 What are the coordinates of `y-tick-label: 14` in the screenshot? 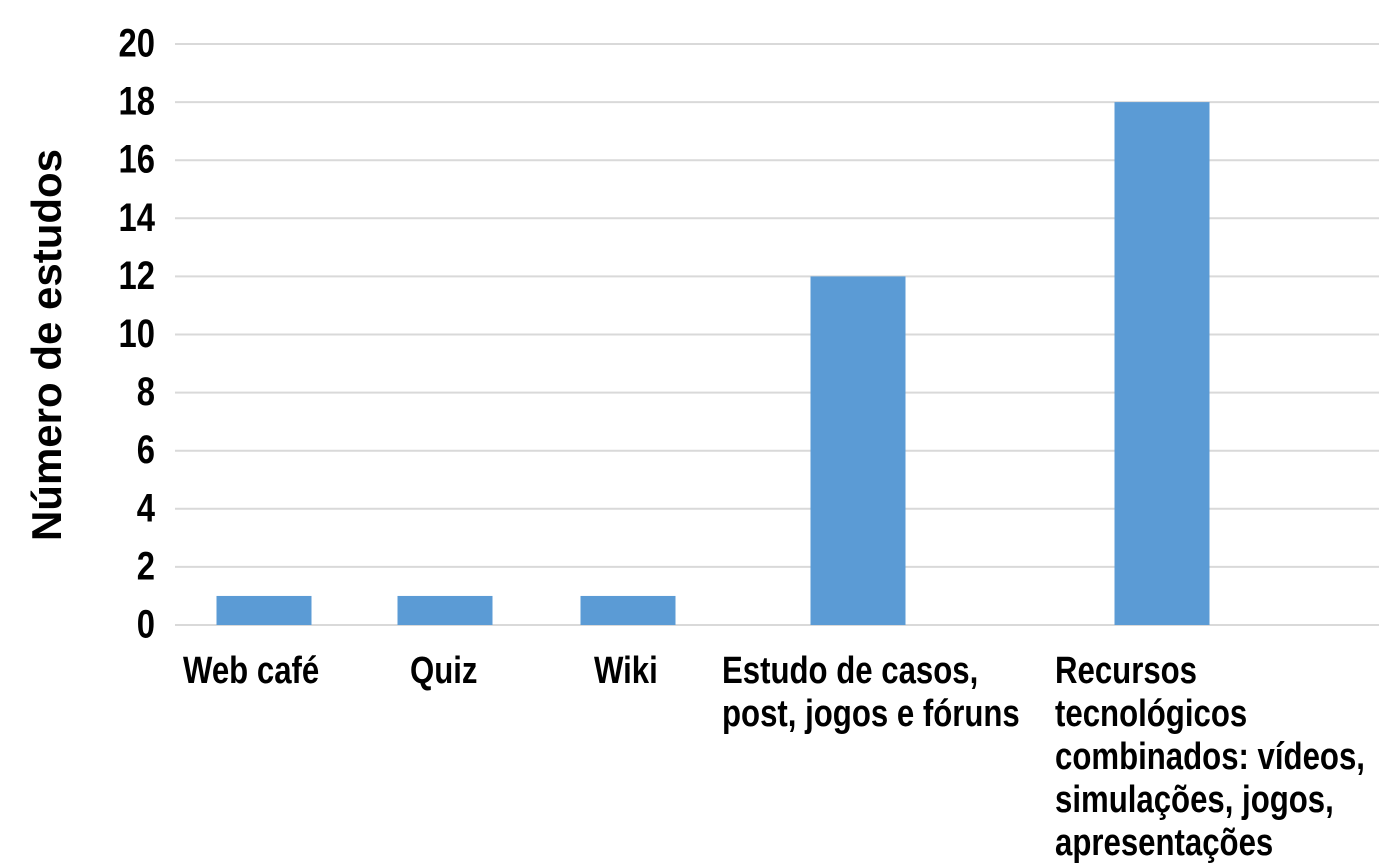 It's located at (137, 217).